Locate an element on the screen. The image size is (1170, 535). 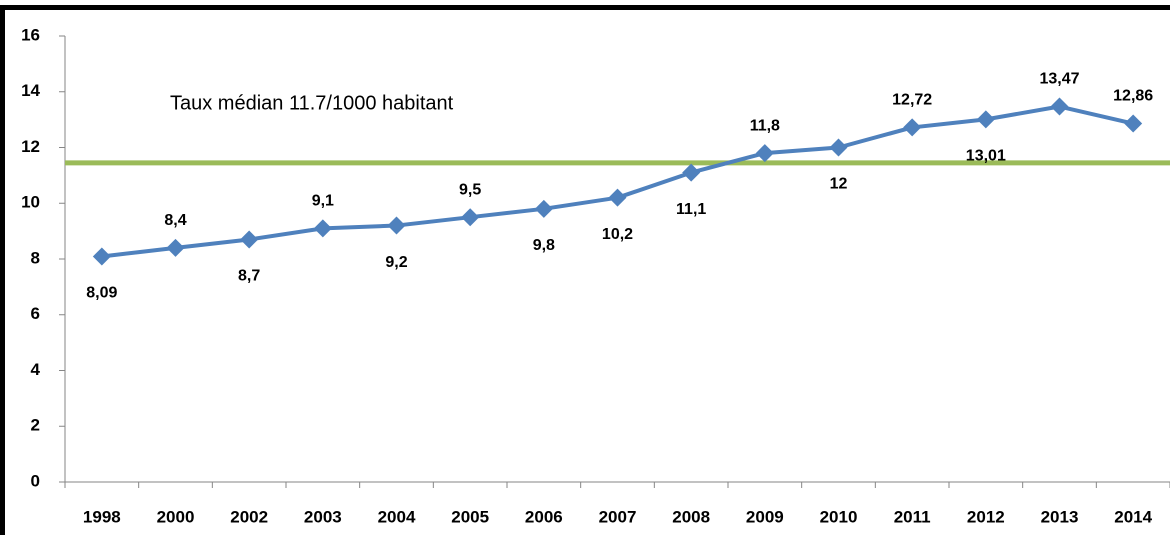
data-label: 10,2 is located at coordinates (617, 234).